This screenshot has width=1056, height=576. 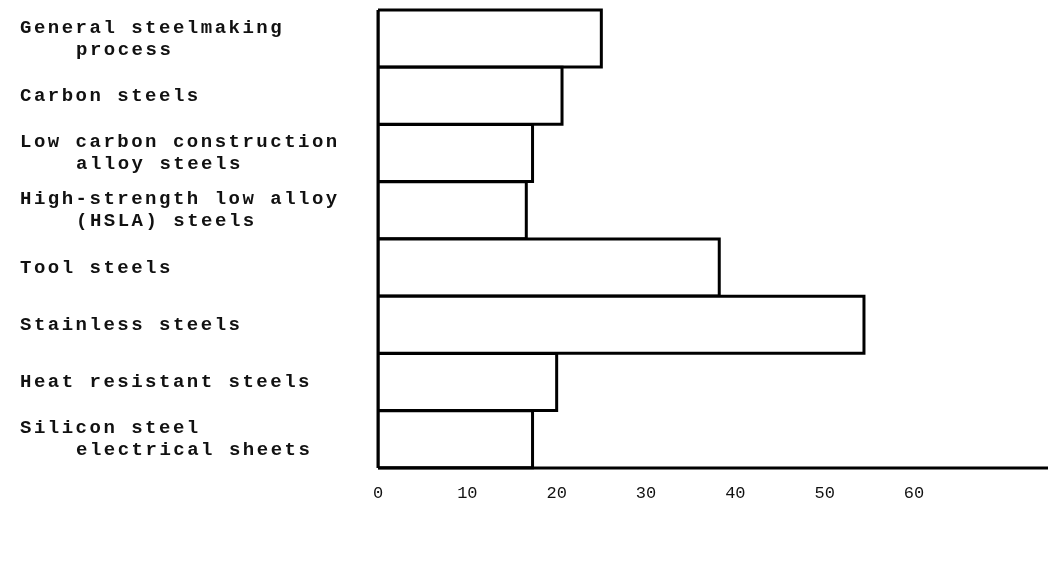 I want to click on y-tick-label: Stainless steels, so click(x=131, y=324).